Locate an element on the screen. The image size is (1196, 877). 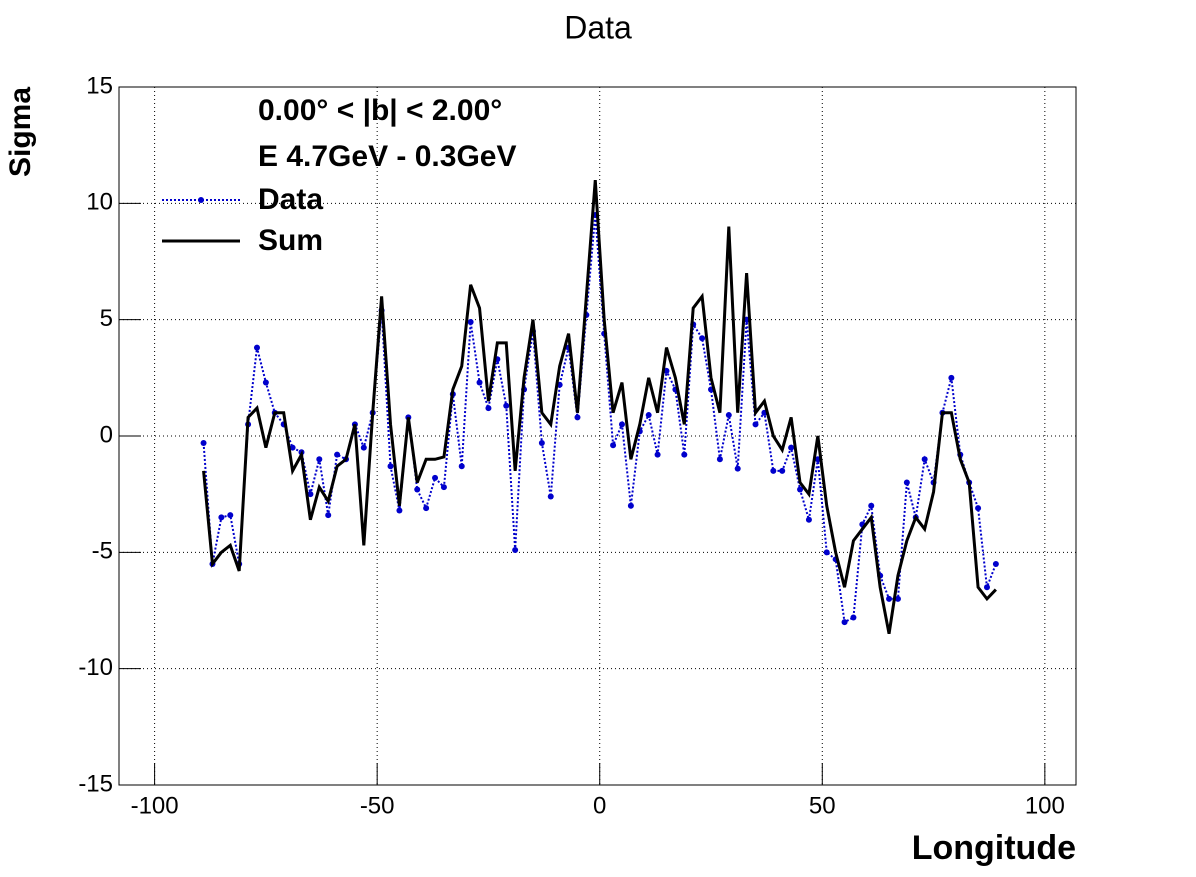
y-tick-label: -15 is located at coordinates (95, 783).